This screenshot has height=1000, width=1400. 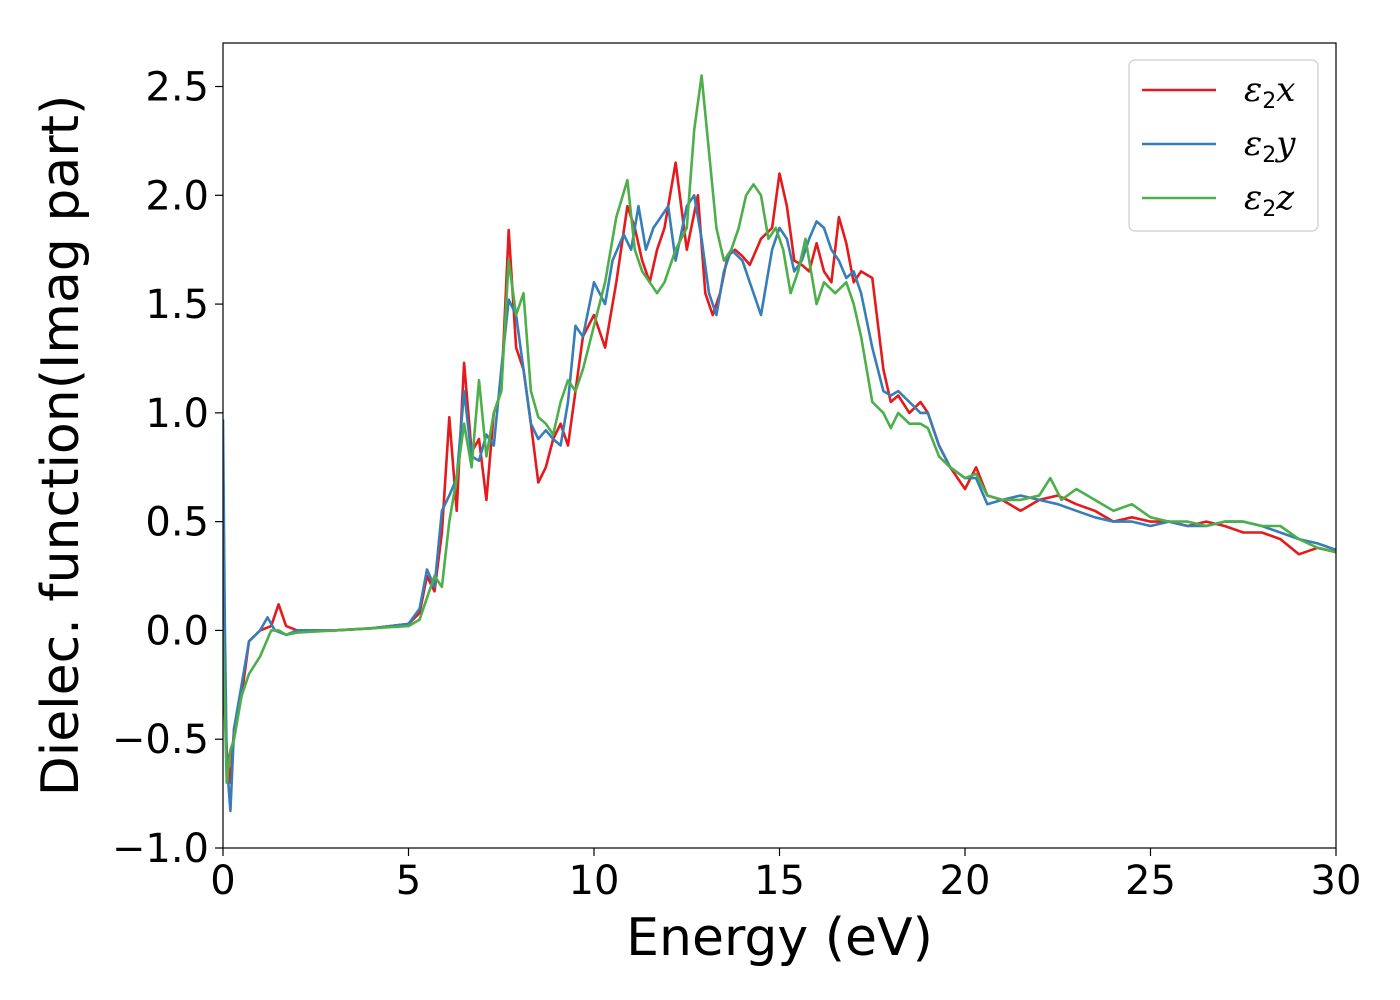 I want to click on x-tick-label: 15, so click(x=779, y=881).